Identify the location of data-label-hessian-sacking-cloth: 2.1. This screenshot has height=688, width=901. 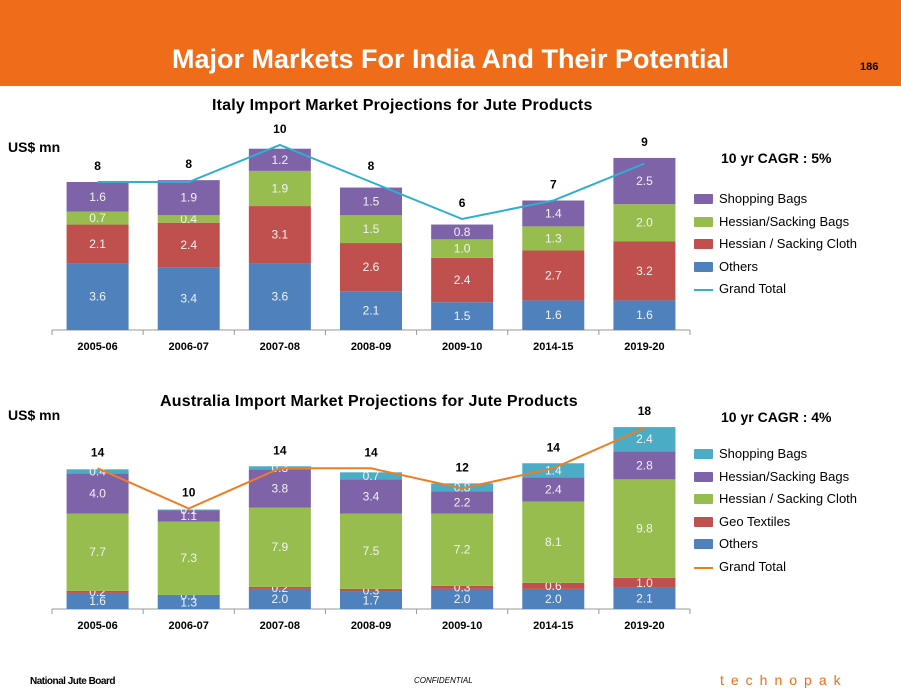
(97, 244).